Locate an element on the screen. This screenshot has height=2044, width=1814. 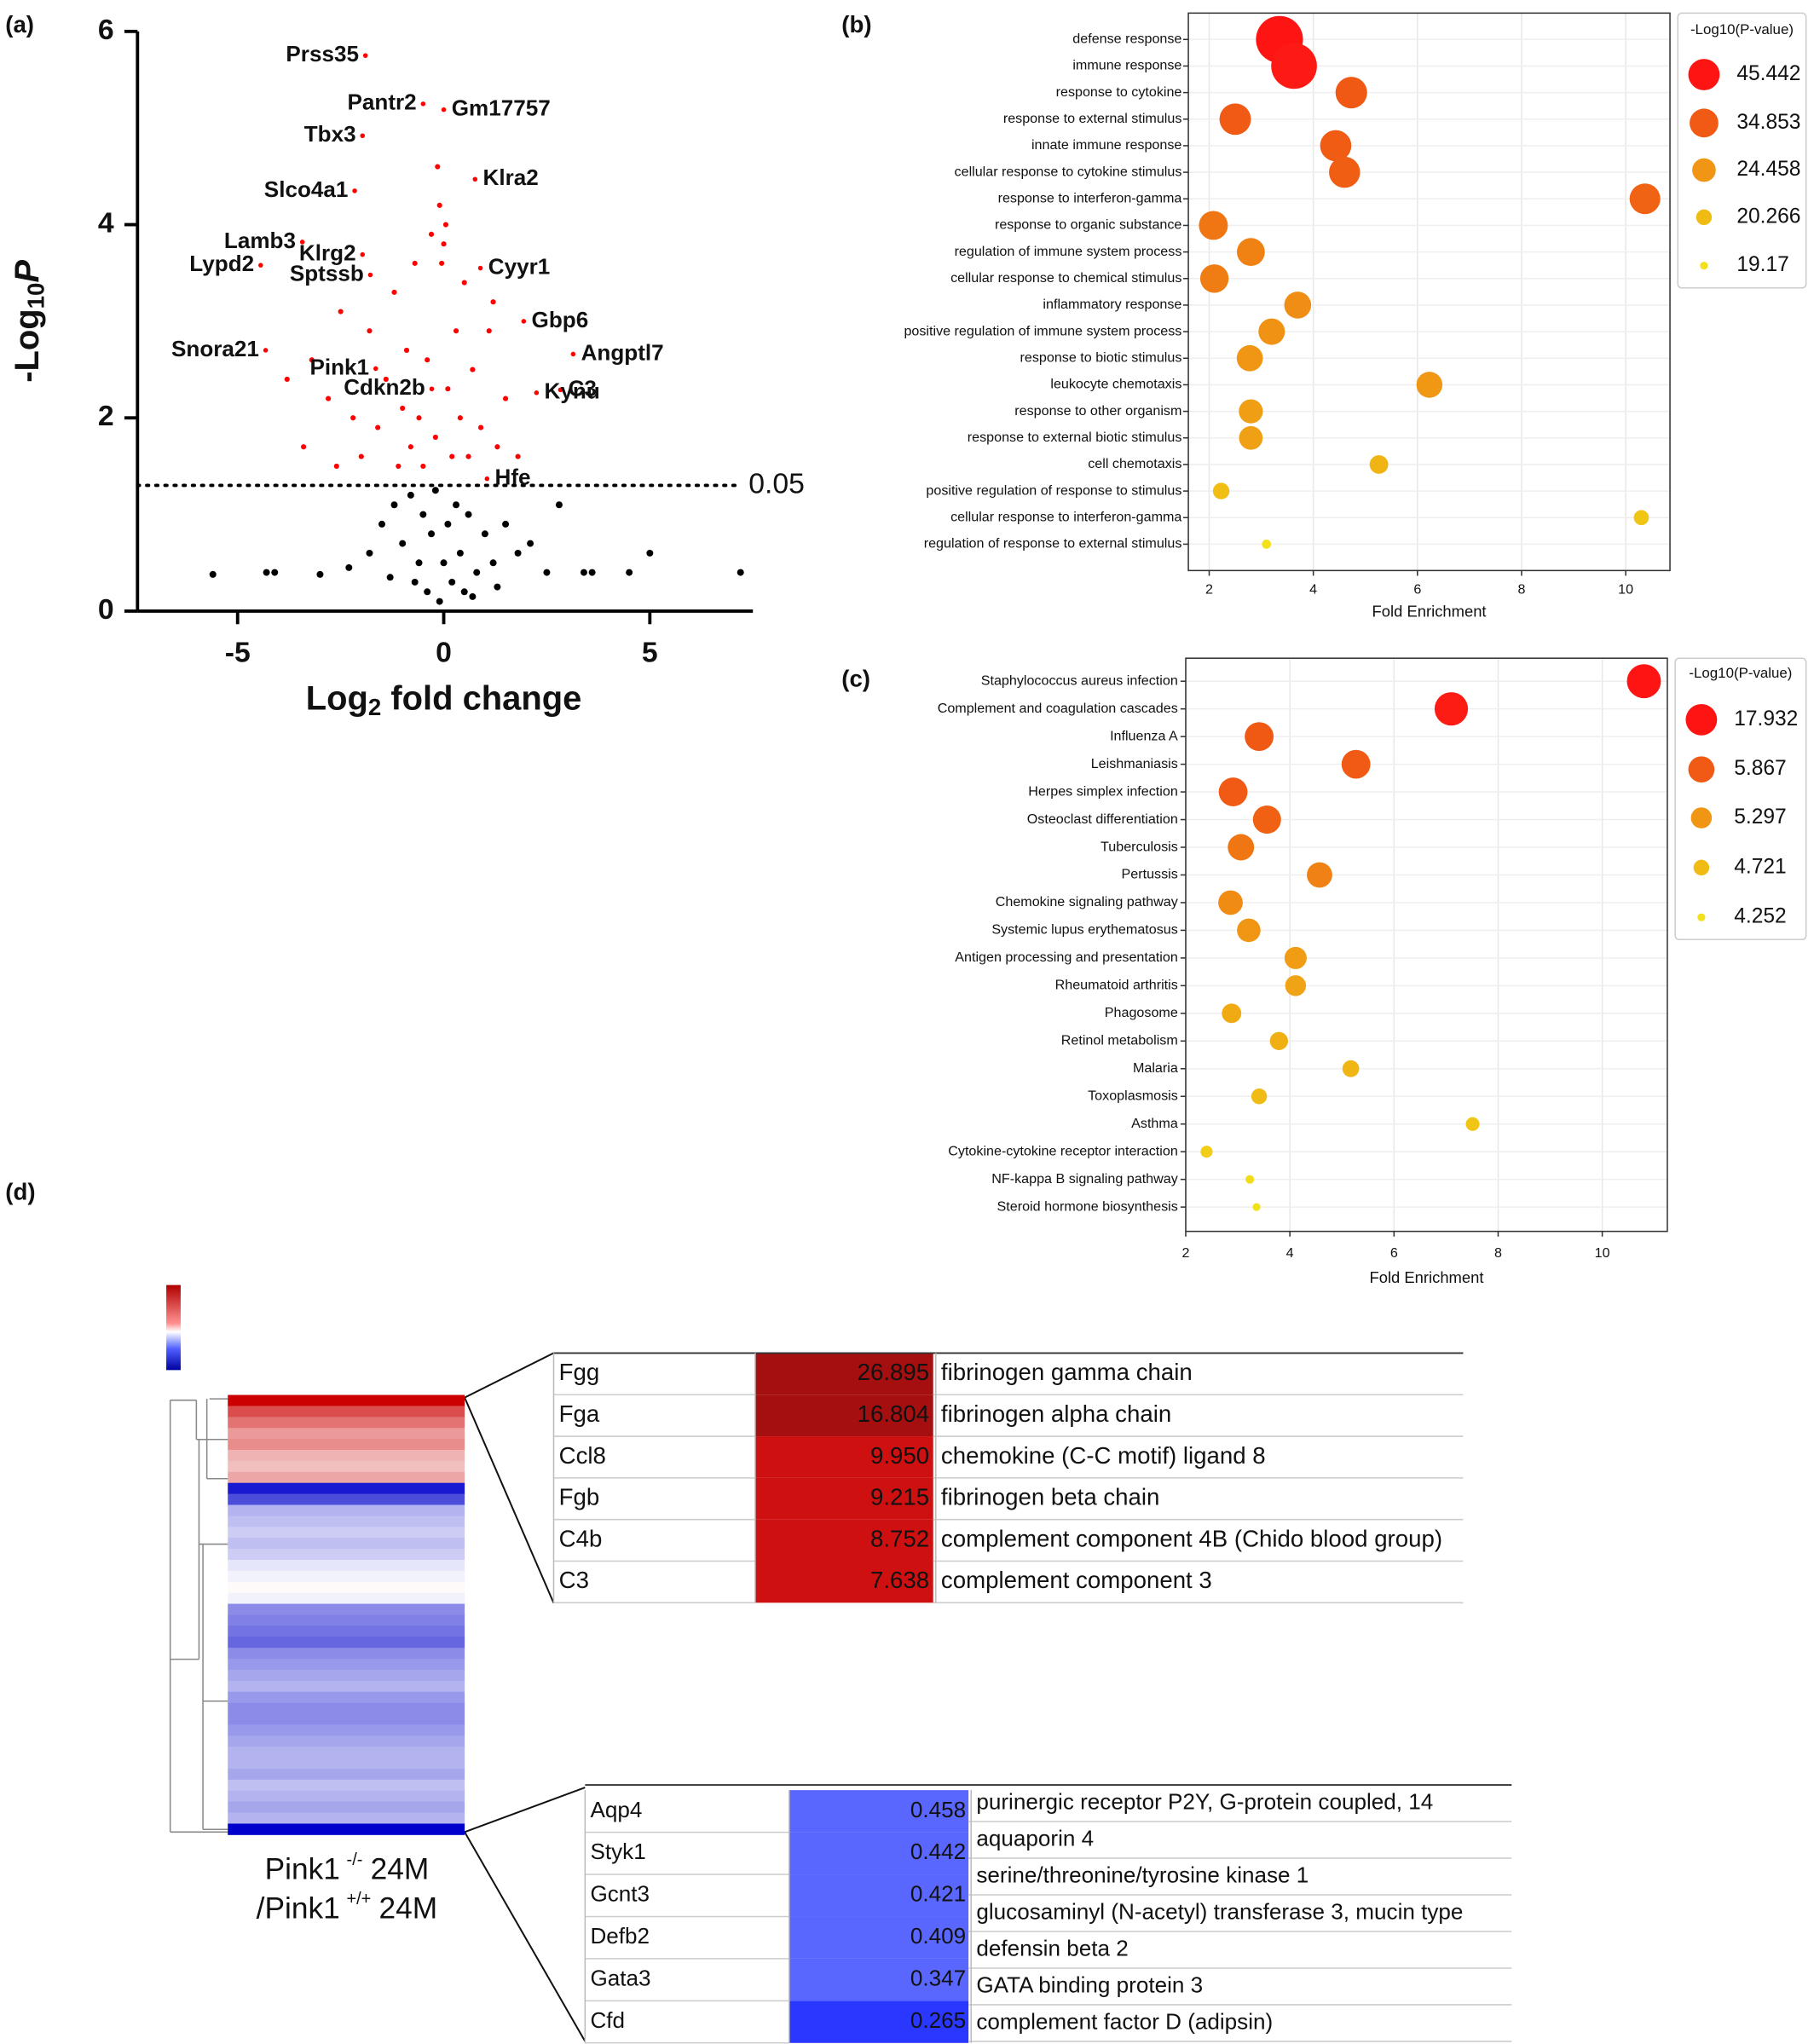
gene-label: Cyyr1 is located at coordinates (519, 266).